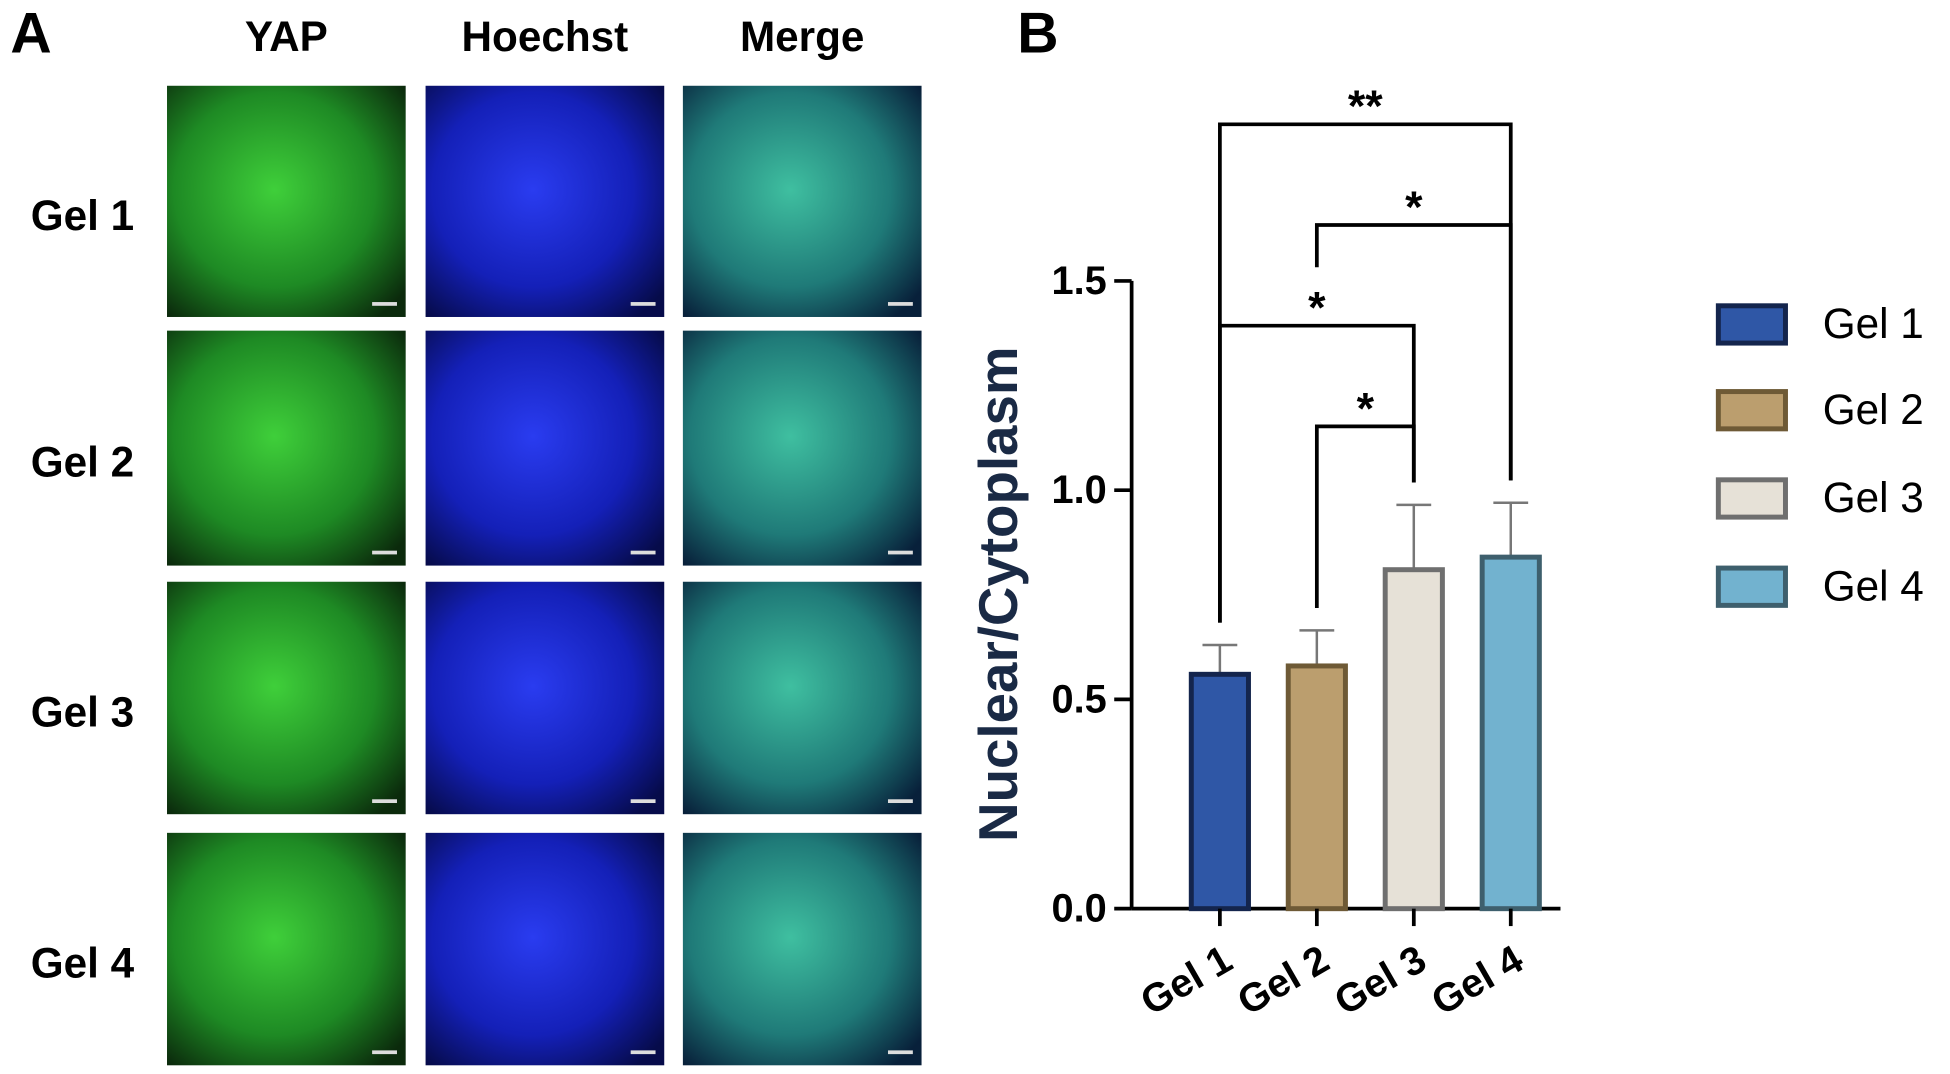  Describe the element at coordinates (82, 462) in the screenshot. I see `row-label: Gel 2` at that location.